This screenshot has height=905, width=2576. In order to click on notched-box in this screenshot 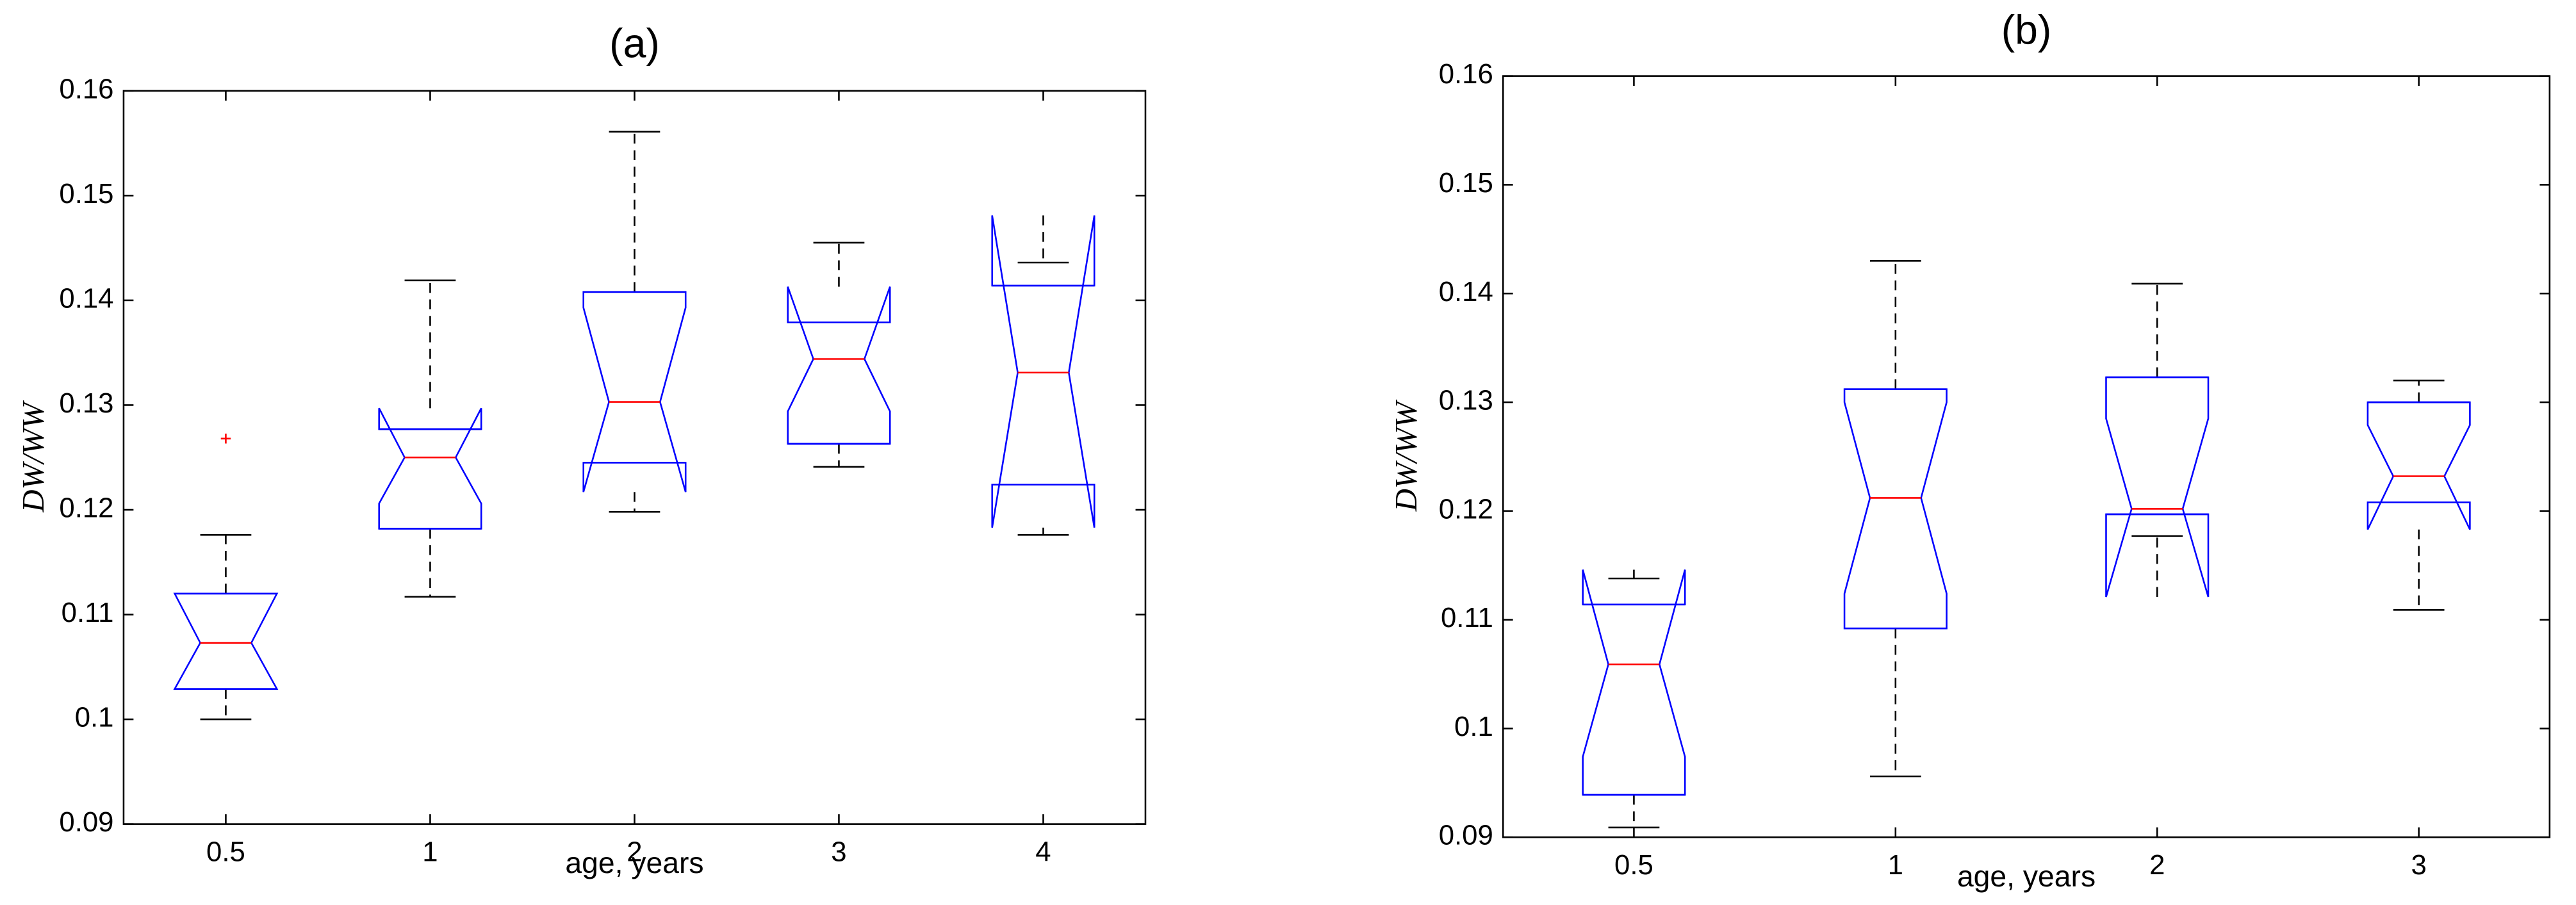, I will do `click(634, 392)`.